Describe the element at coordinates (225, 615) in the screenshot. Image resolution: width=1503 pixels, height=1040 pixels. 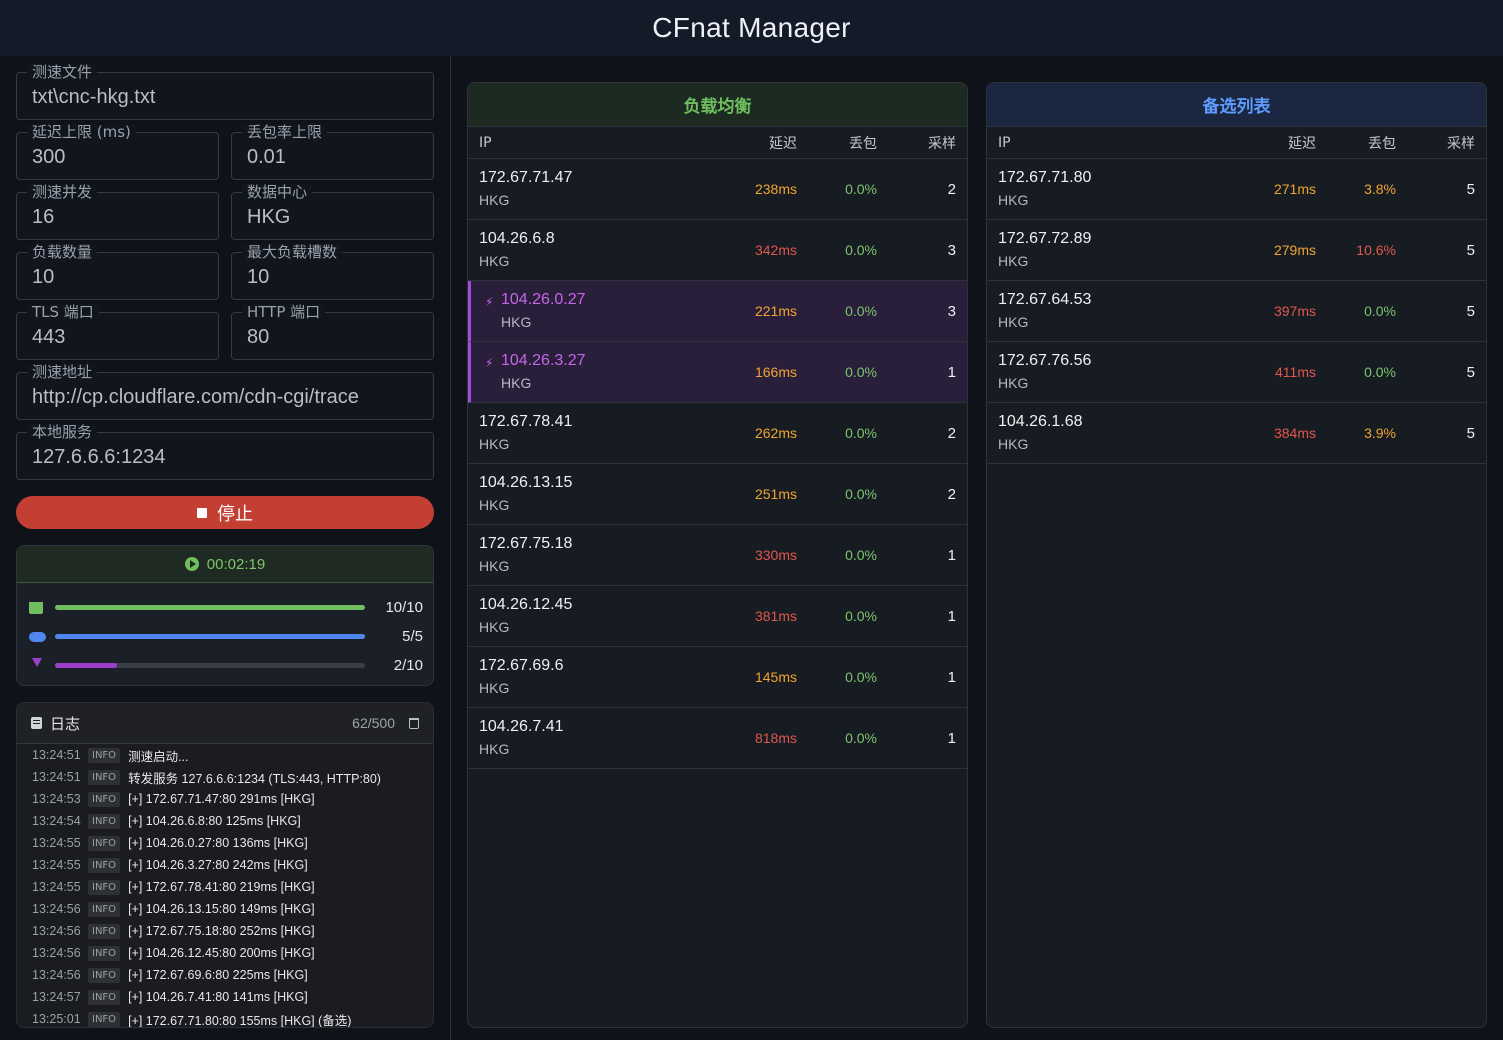
I see `status-card: 00:02:19 10/10 5/5 2/10` at that location.